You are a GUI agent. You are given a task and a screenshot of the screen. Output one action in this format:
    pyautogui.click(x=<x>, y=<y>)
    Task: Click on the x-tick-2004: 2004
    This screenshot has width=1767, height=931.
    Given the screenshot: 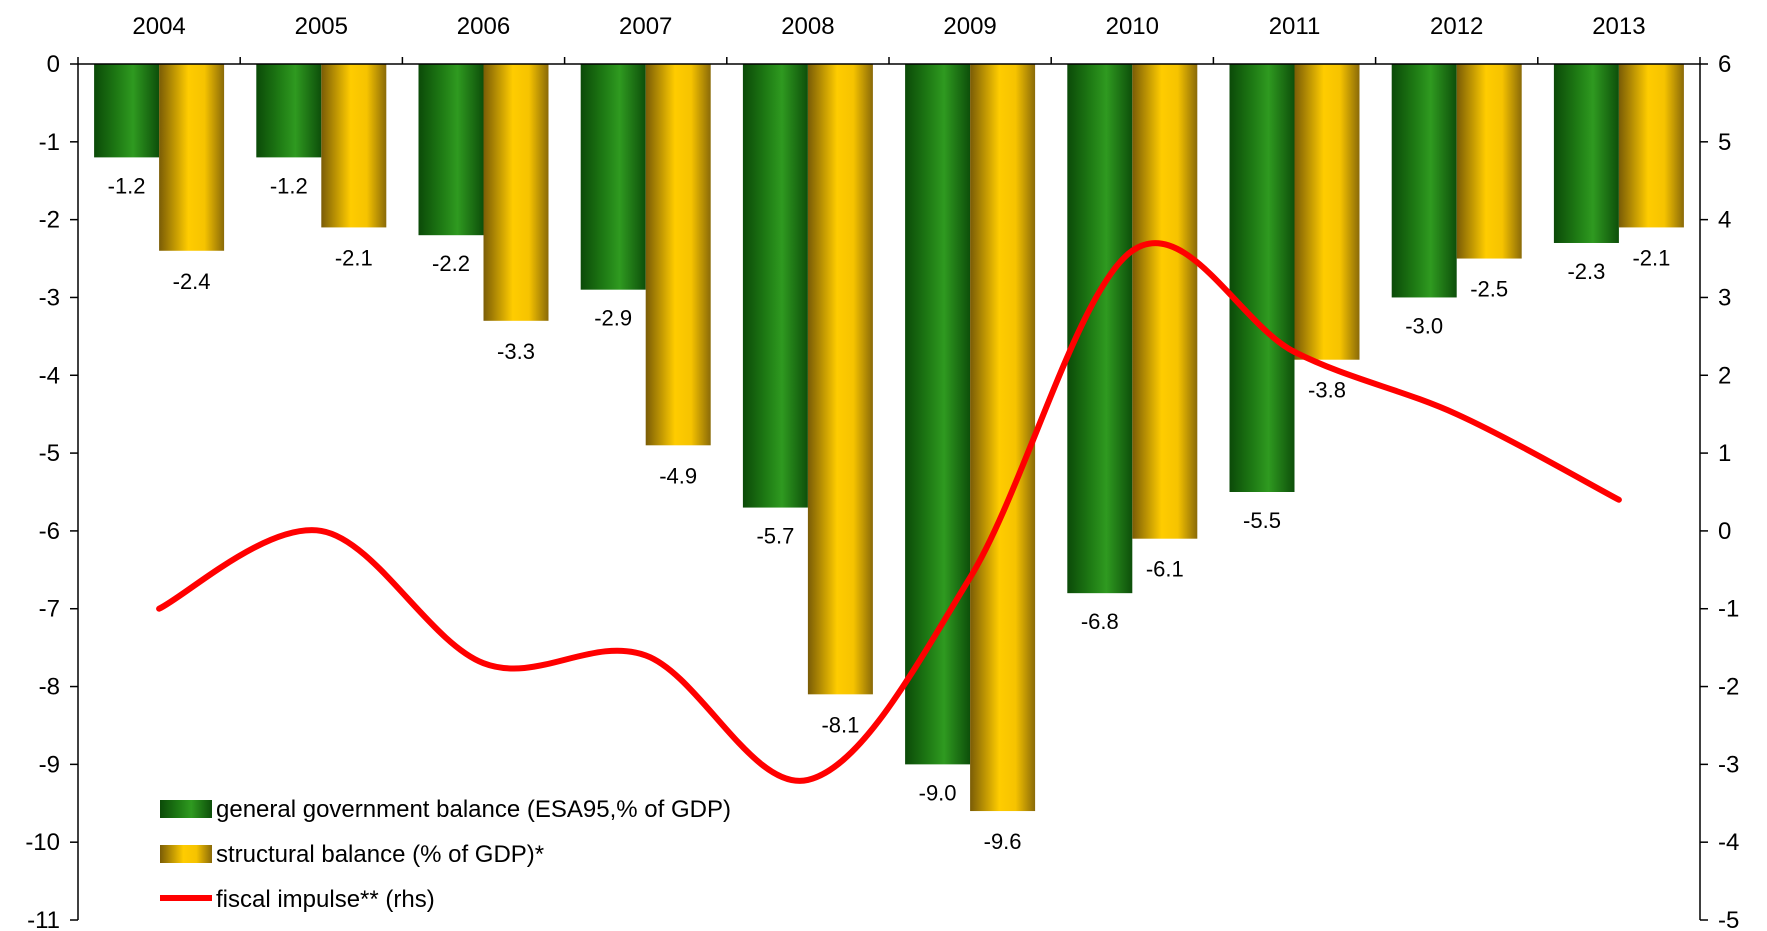 What is the action you would take?
    pyautogui.click(x=158, y=26)
    